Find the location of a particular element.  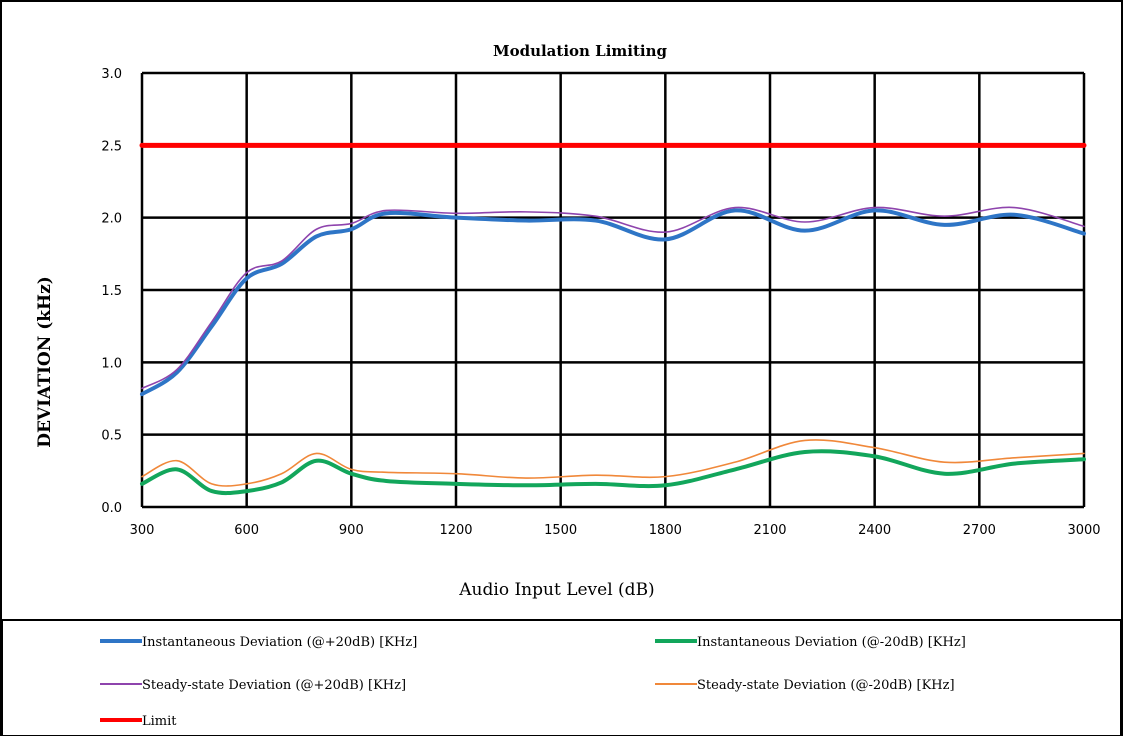

x-tick-label: 900 is located at coordinates (351, 530).